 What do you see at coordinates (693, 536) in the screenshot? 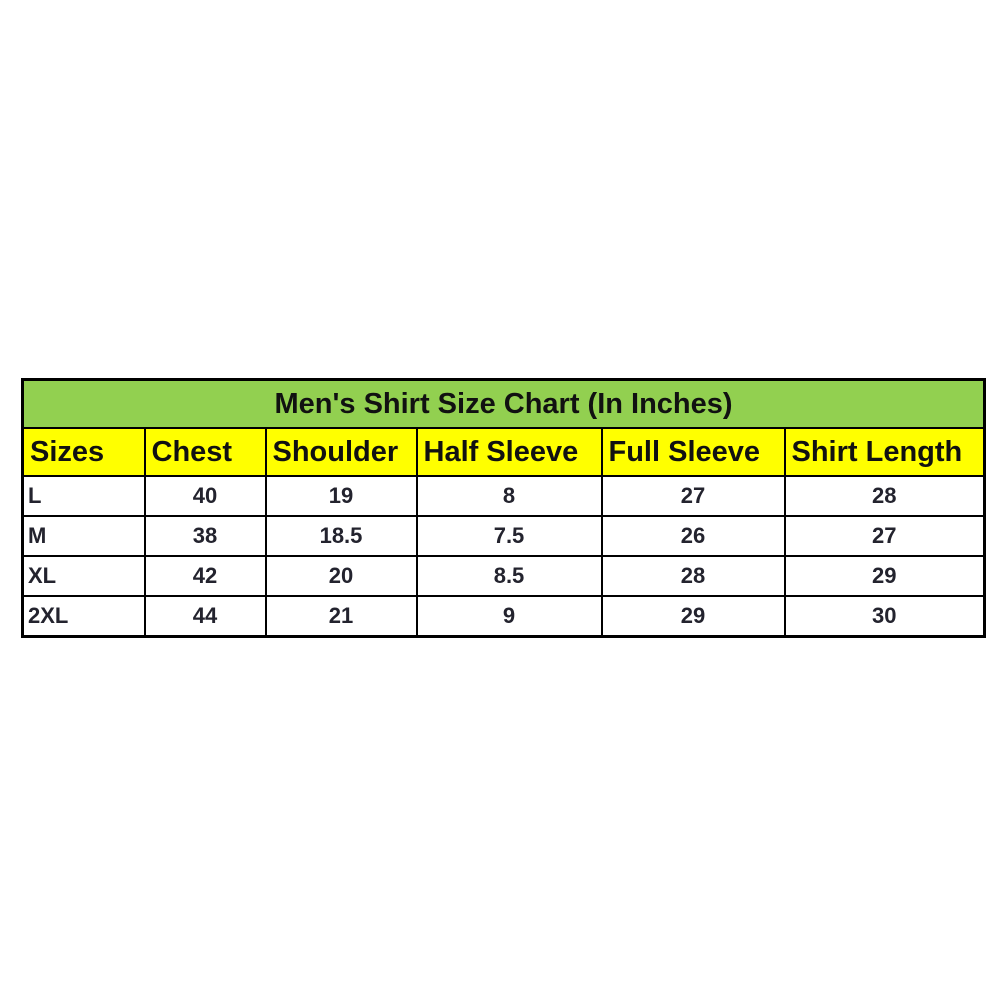
I see `table-cell: 26` at bounding box center [693, 536].